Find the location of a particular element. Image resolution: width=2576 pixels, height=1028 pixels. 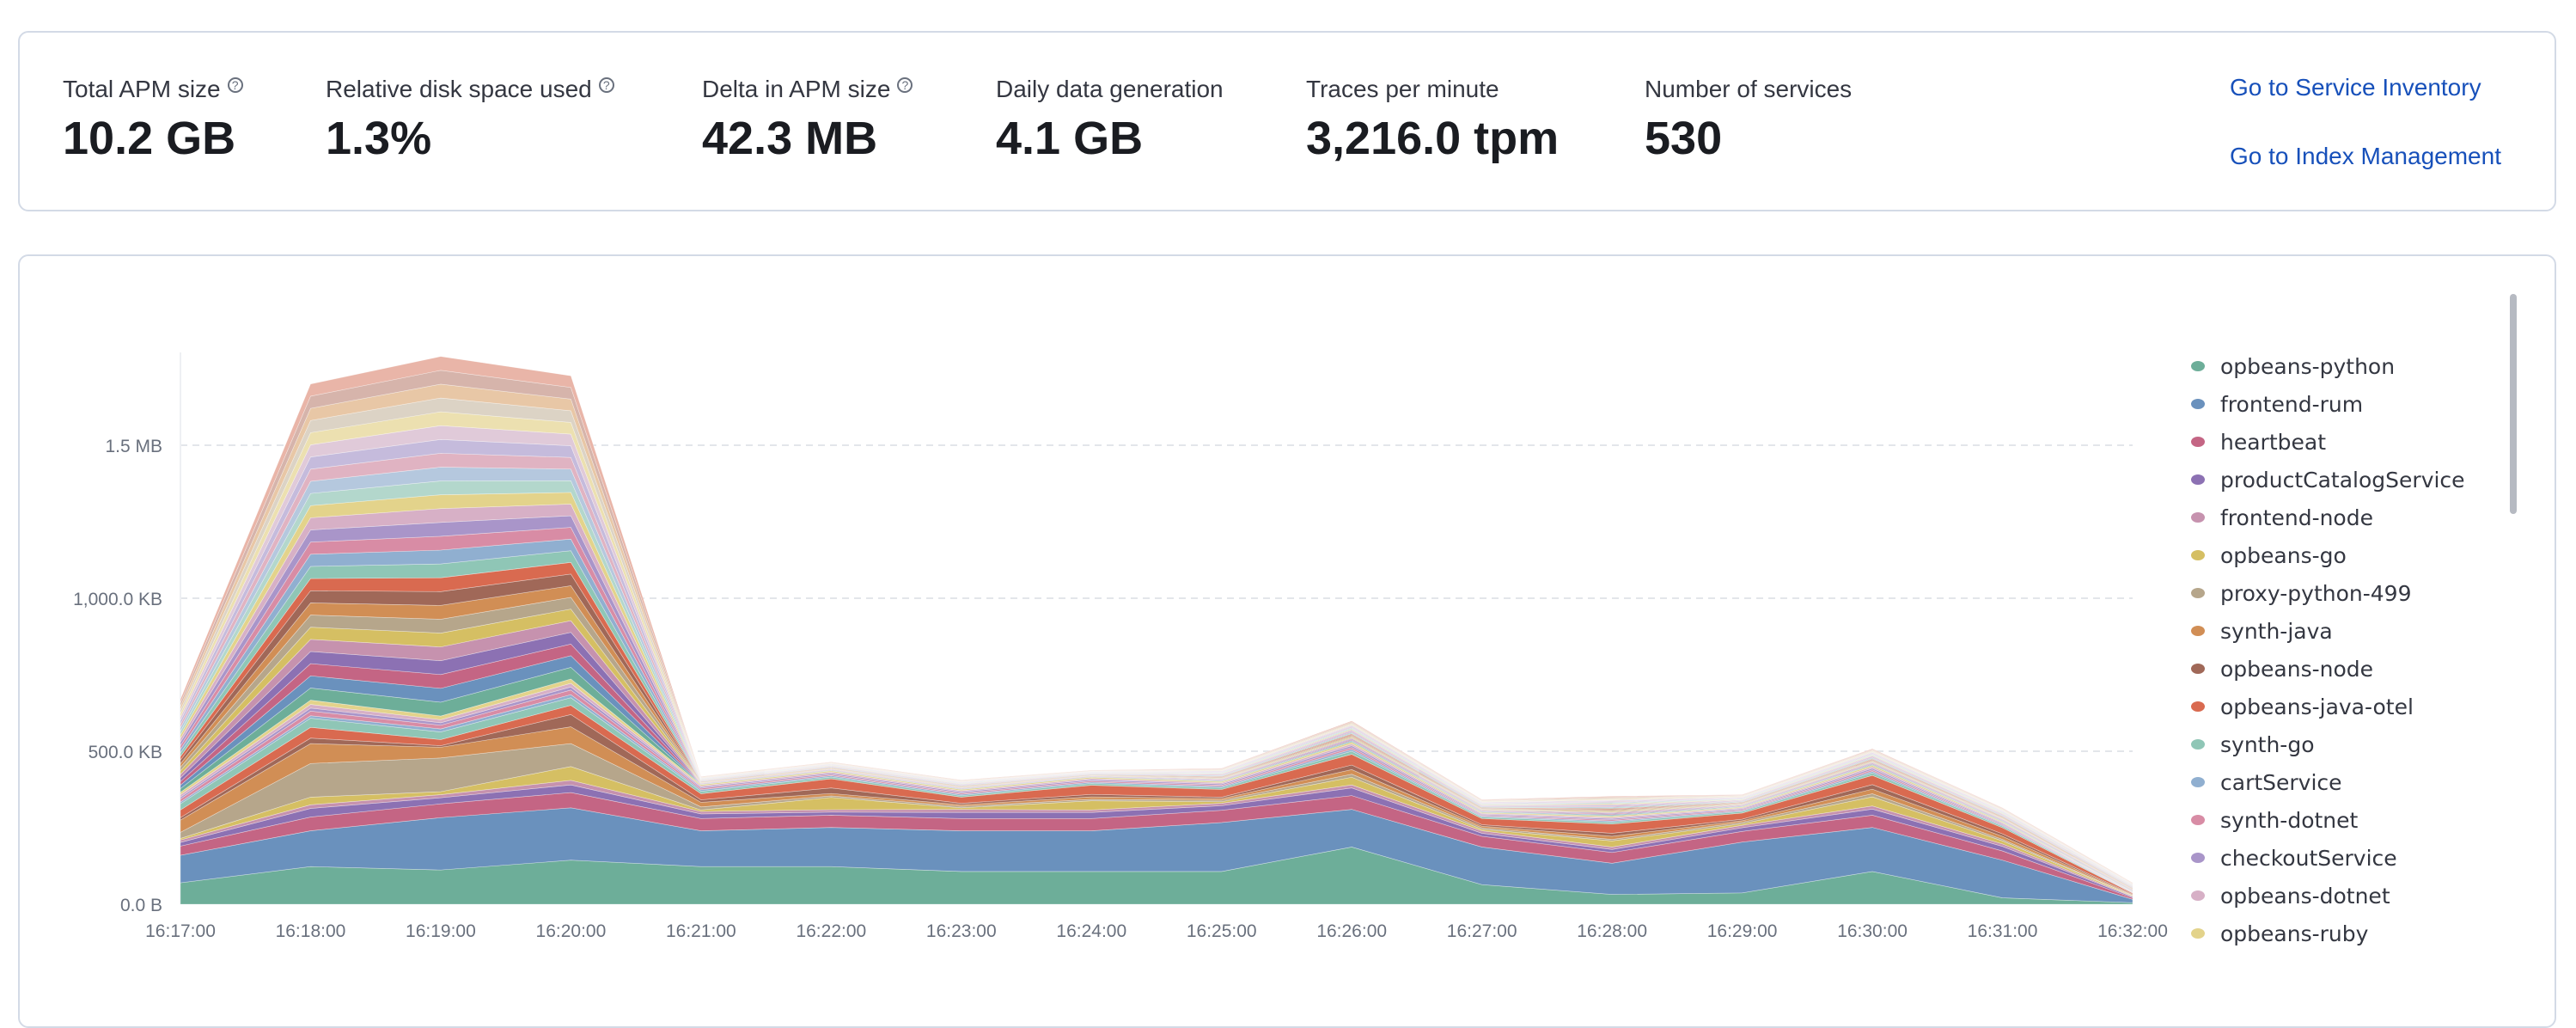

go-to-index-management-link: Go to Index Management is located at coordinates (2365, 156).